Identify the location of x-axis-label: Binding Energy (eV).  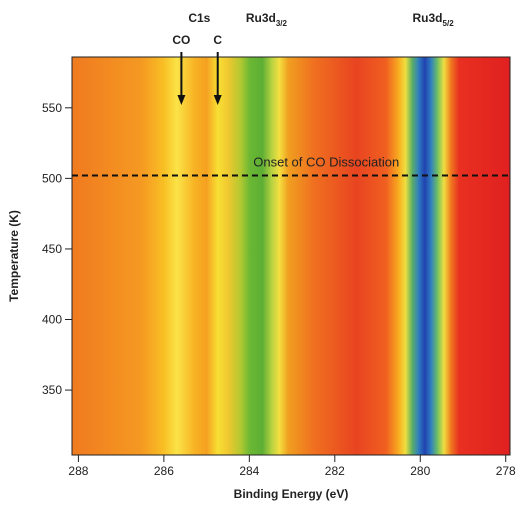
(291, 494).